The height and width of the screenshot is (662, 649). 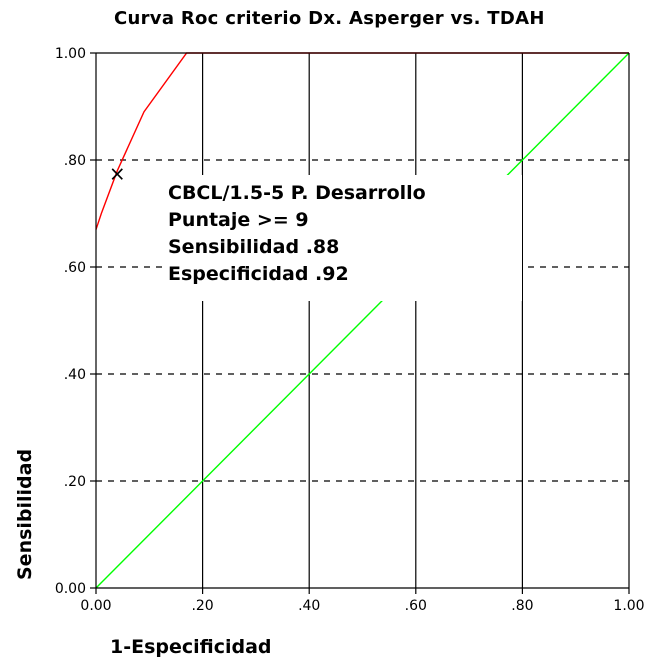 I want to click on y-tick-label: .20, so click(x=75, y=482).